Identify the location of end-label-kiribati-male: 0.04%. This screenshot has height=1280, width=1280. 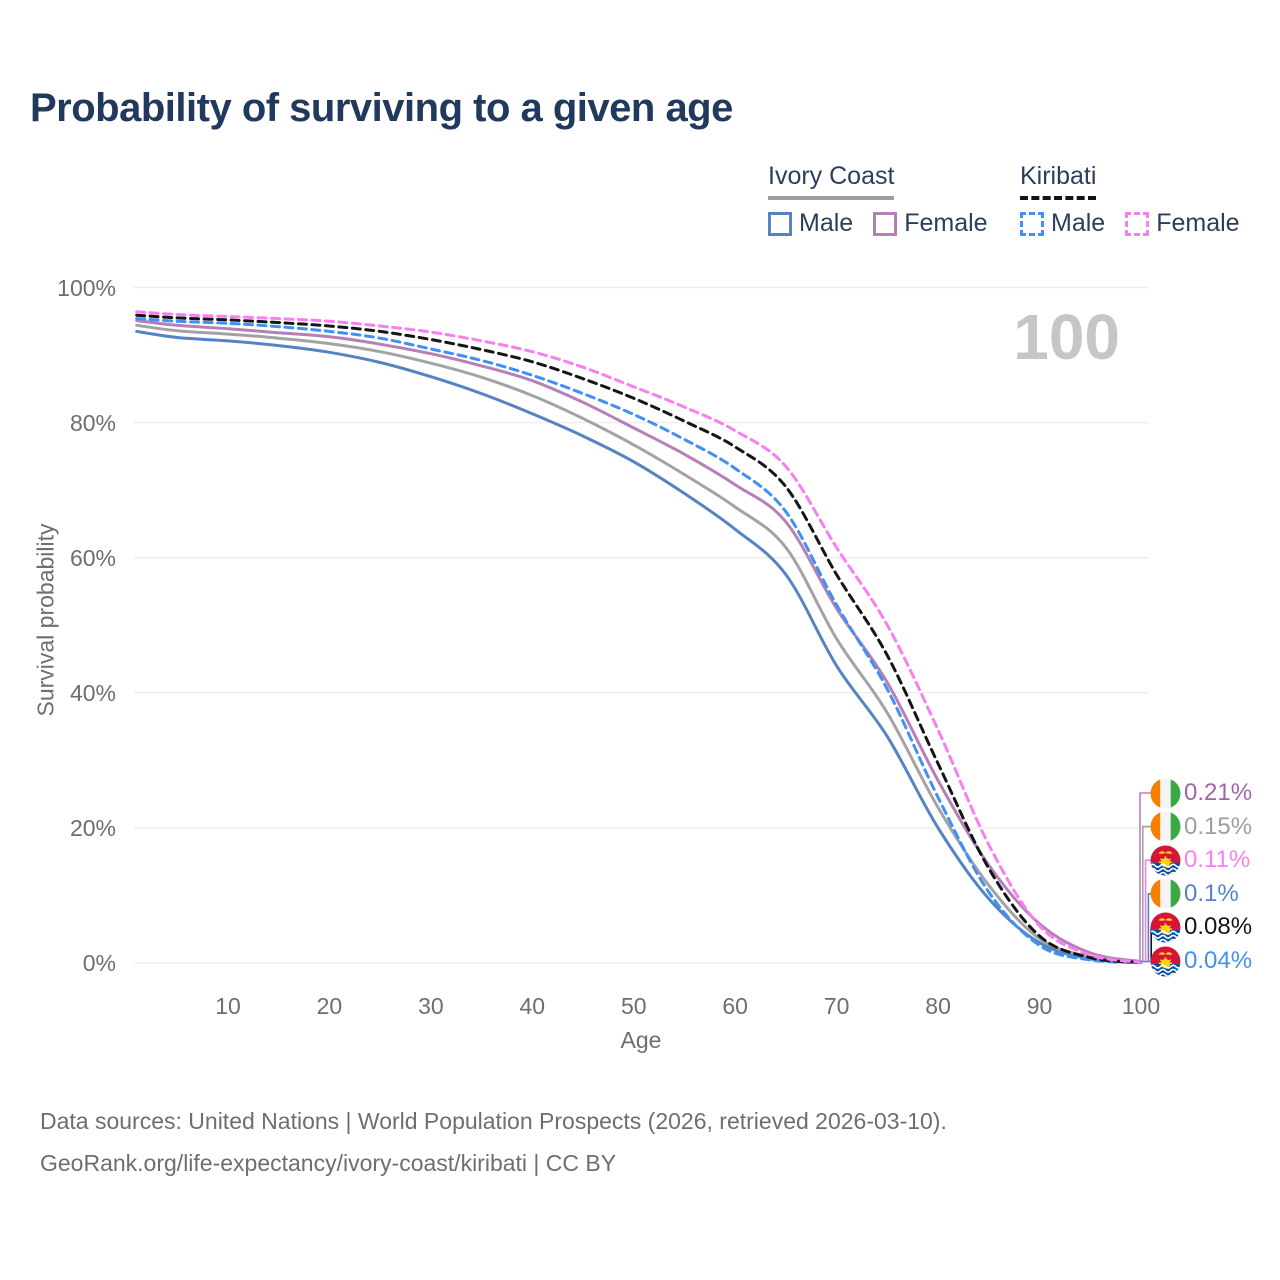
(1201, 961).